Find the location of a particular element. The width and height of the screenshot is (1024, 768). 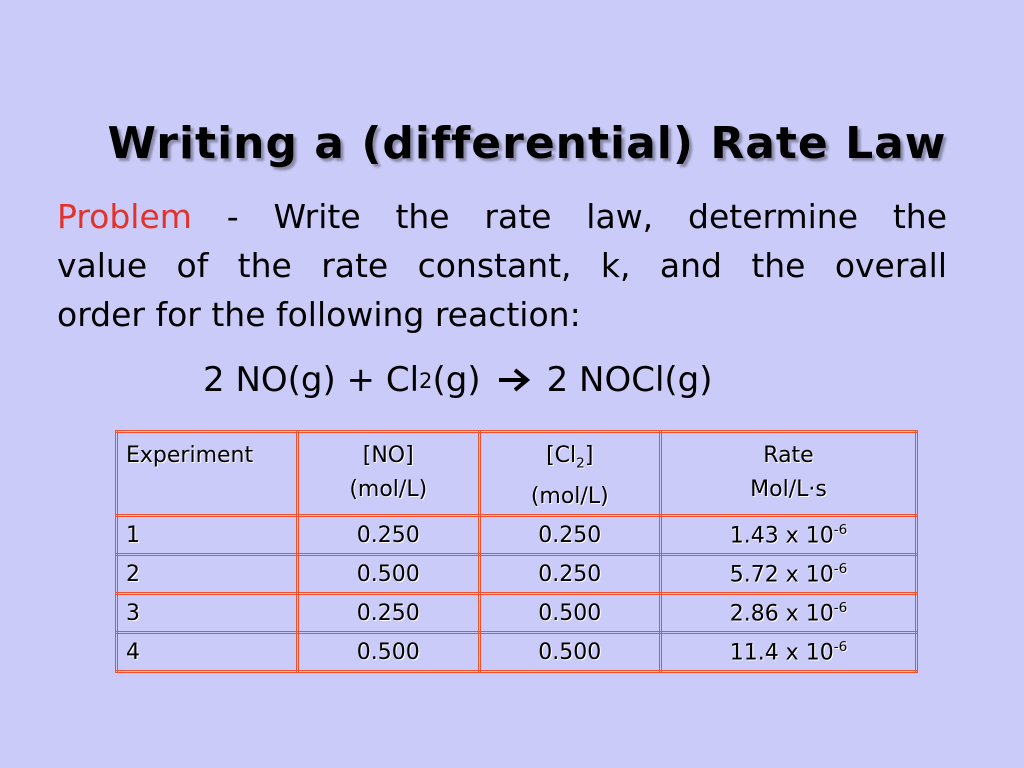

header-text: Rate is located at coordinates (788, 455).